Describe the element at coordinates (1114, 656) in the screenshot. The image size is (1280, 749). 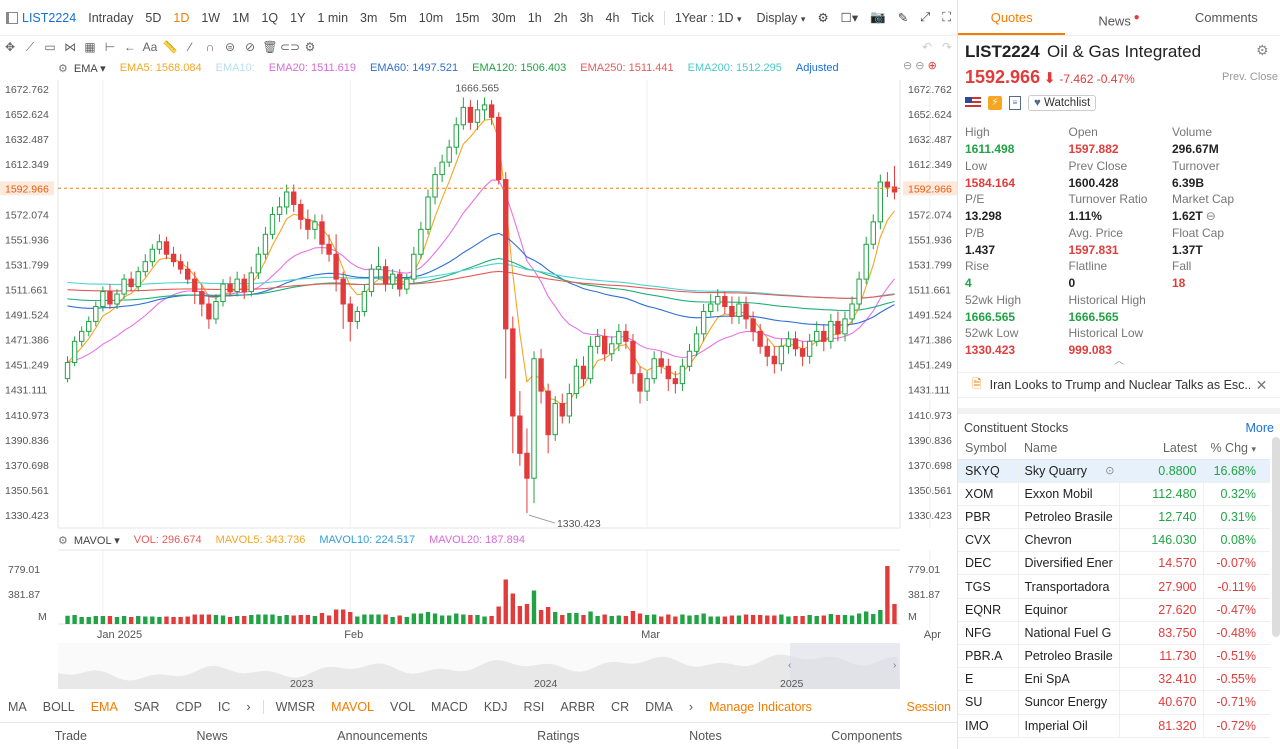
I see `table-row: PBR.A Petroleo Brasile 11.730 -0.51%` at that location.